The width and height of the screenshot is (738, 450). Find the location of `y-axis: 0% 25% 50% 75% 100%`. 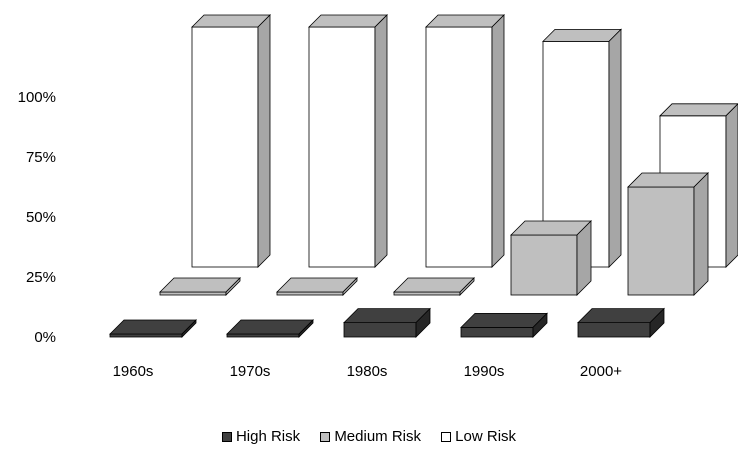

y-axis: 0% 25% 50% 75% 100% is located at coordinates (37, 217).